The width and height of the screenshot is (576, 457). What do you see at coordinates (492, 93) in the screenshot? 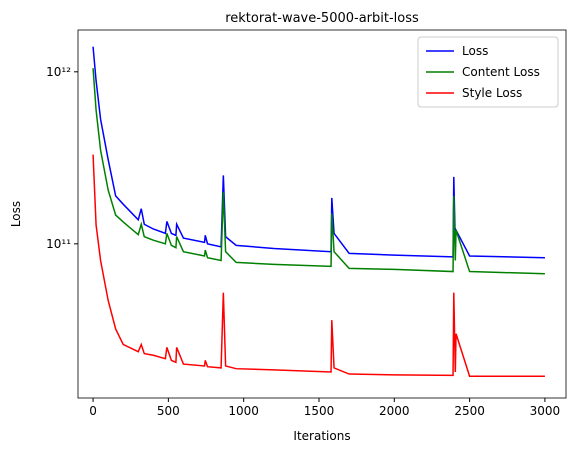
I see `legend-label: Style Loss` at bounding box center [492, 93].